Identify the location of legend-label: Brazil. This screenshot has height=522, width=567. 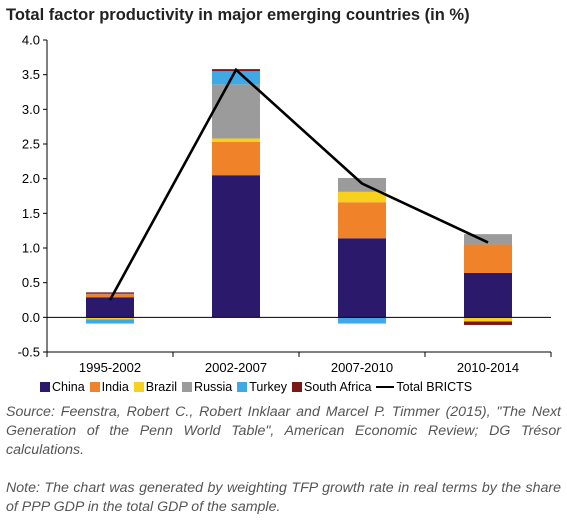
(161, 387).